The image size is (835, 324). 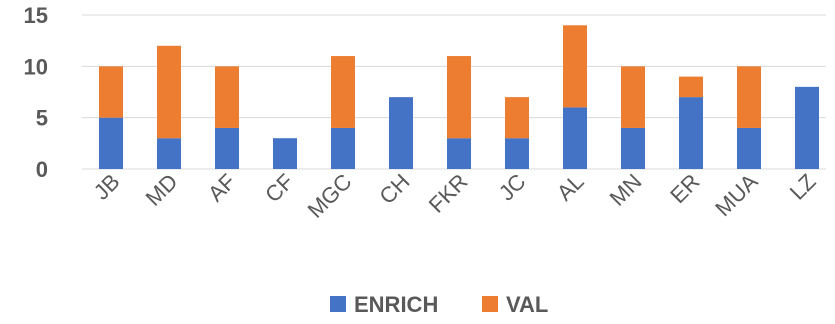 What do you see at coordinates (575, 138) in the screenshot?
I see `bar-enrich-al` at bounding box center [575, 138].